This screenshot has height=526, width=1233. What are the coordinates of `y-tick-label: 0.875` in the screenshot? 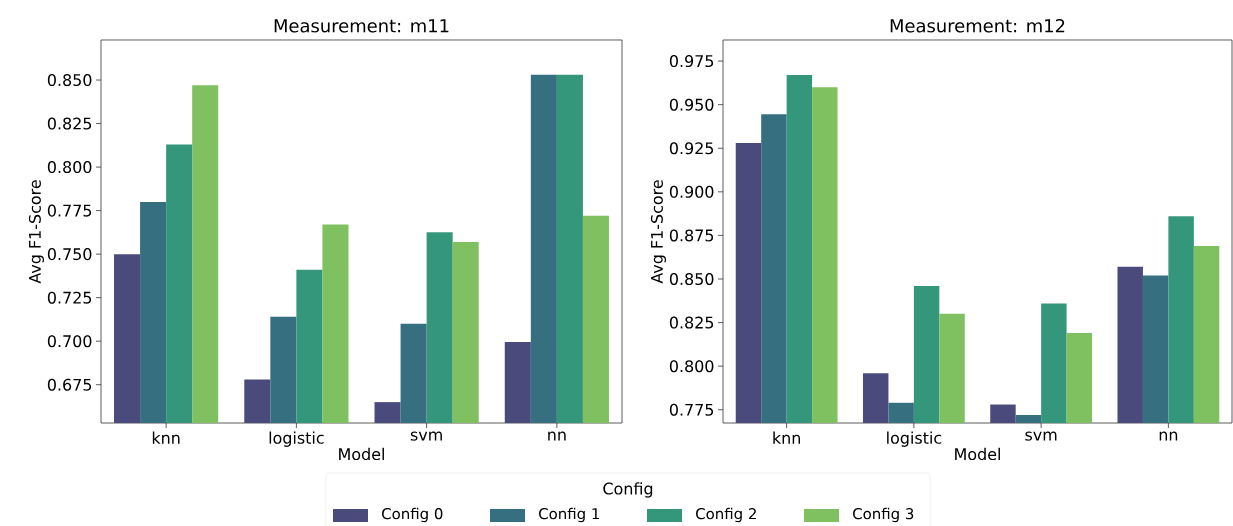 It's located at (691, 235).